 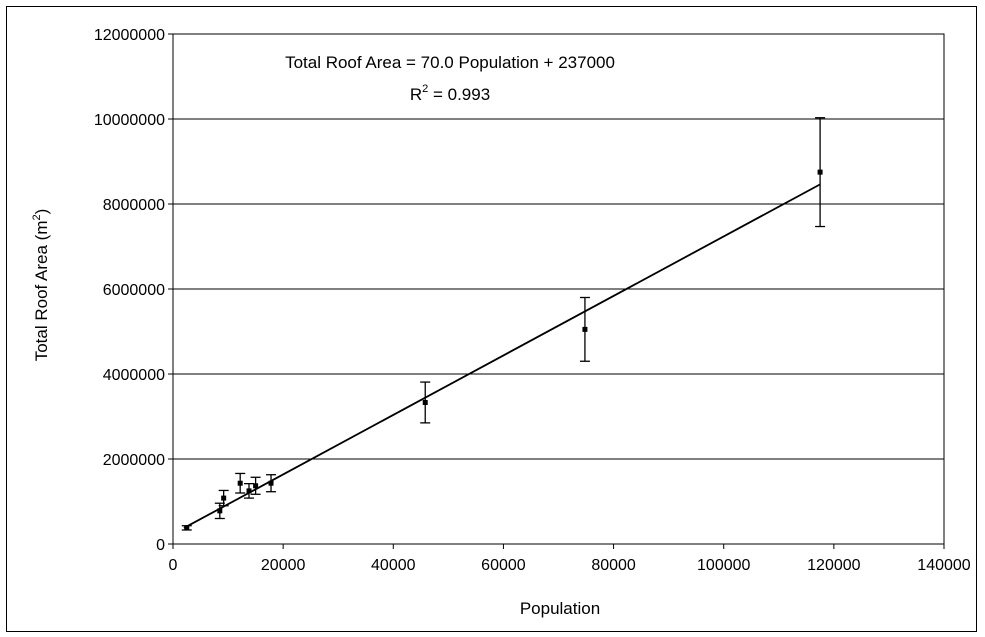 I want to click on x-tick-label: 80000, so click(x=613, y=565).